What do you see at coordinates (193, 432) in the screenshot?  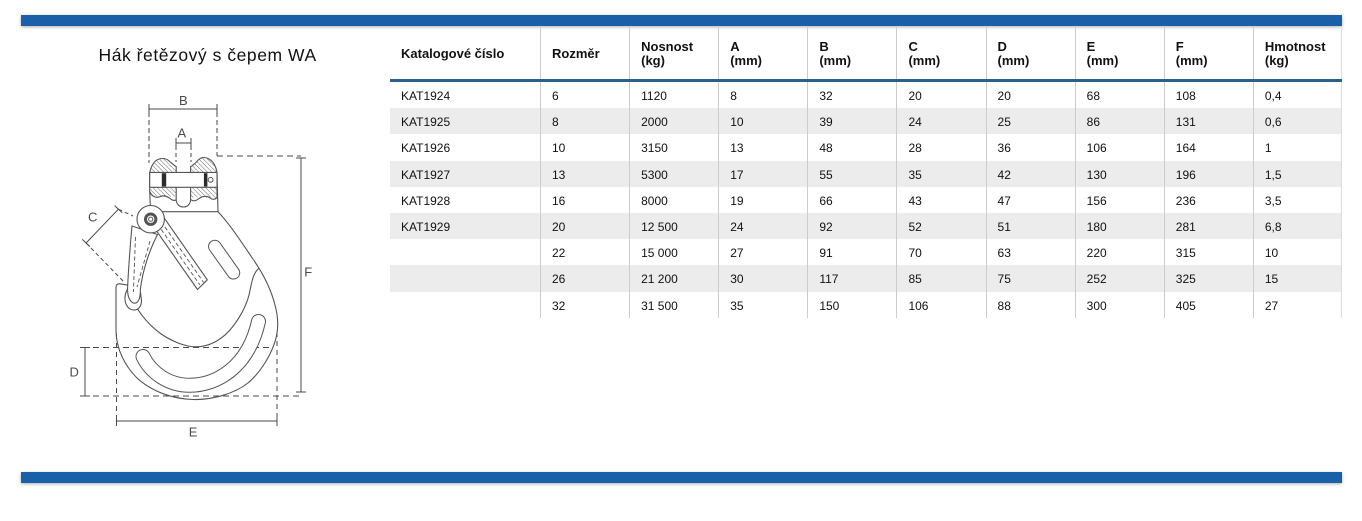 I see `svg-text: E` at bounding box center [193, 432].